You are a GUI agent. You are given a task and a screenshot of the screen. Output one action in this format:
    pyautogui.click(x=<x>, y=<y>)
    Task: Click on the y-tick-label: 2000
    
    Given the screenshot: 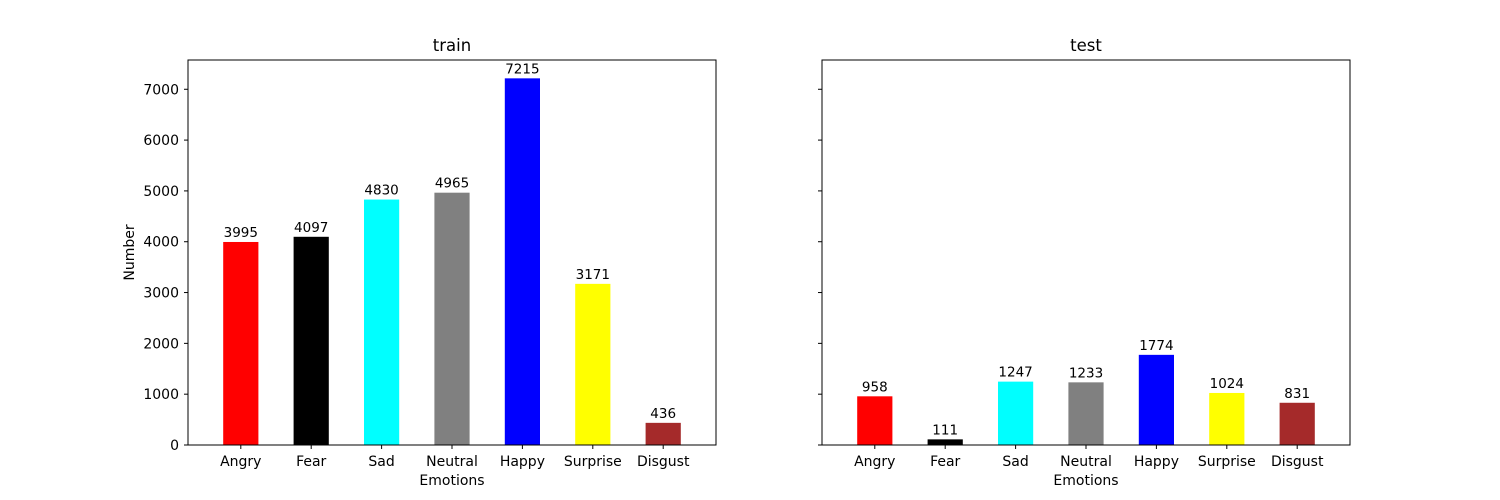 What is the action you would take?
    pyautogui.click(x=161, y=344)
    